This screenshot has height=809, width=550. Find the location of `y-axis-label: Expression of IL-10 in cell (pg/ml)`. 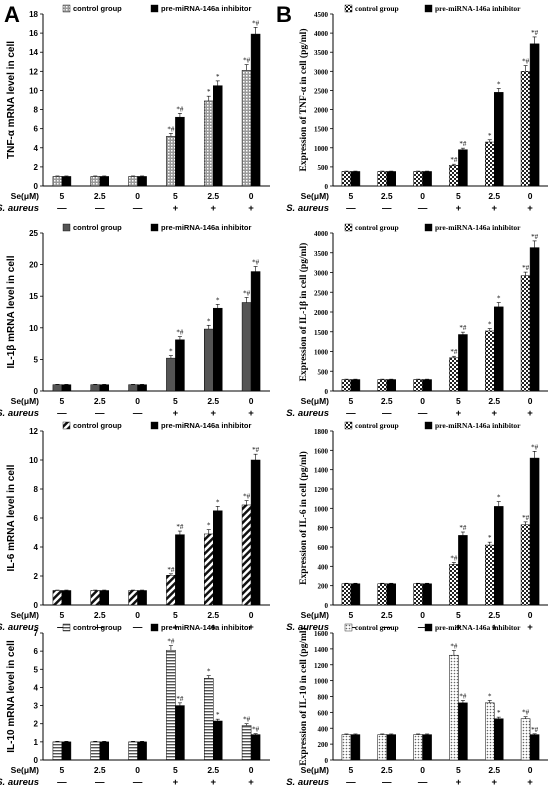

y-axis-label: Expression of IL-10 in cell (pg/ml) is located at coordinates (303, 696).